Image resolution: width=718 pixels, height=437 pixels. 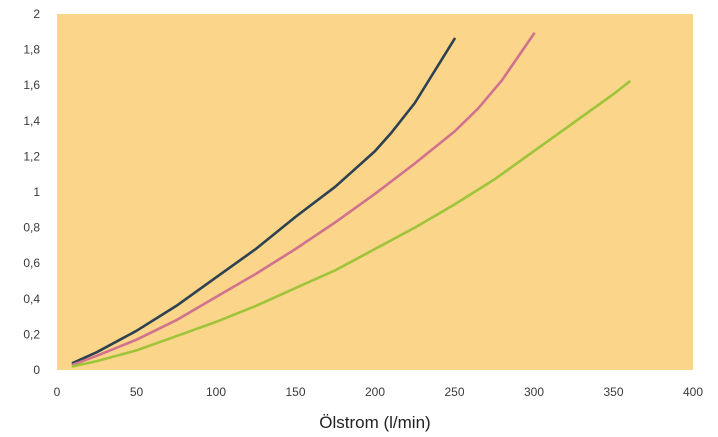 I want to click on x-tick-label: 200, so click(x=375, y=392).